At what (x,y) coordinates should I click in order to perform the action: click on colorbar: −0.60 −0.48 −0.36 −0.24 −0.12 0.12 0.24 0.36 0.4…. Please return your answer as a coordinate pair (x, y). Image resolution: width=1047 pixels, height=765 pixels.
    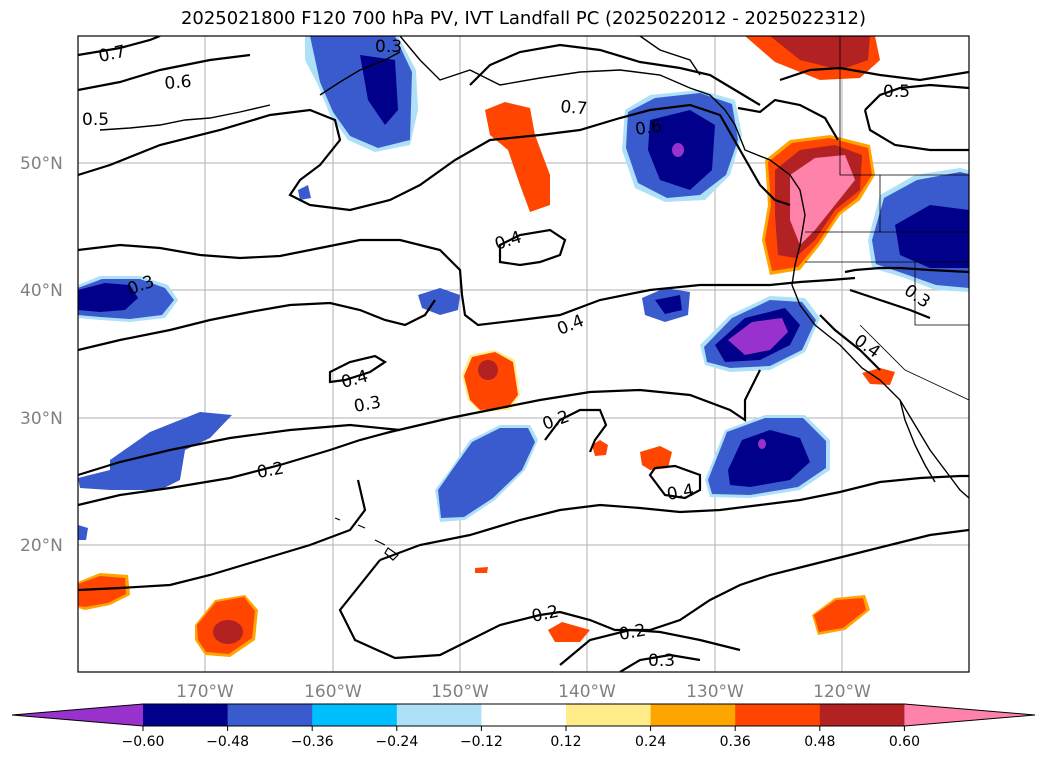
    Looking at the image, I should click on (523, 726).